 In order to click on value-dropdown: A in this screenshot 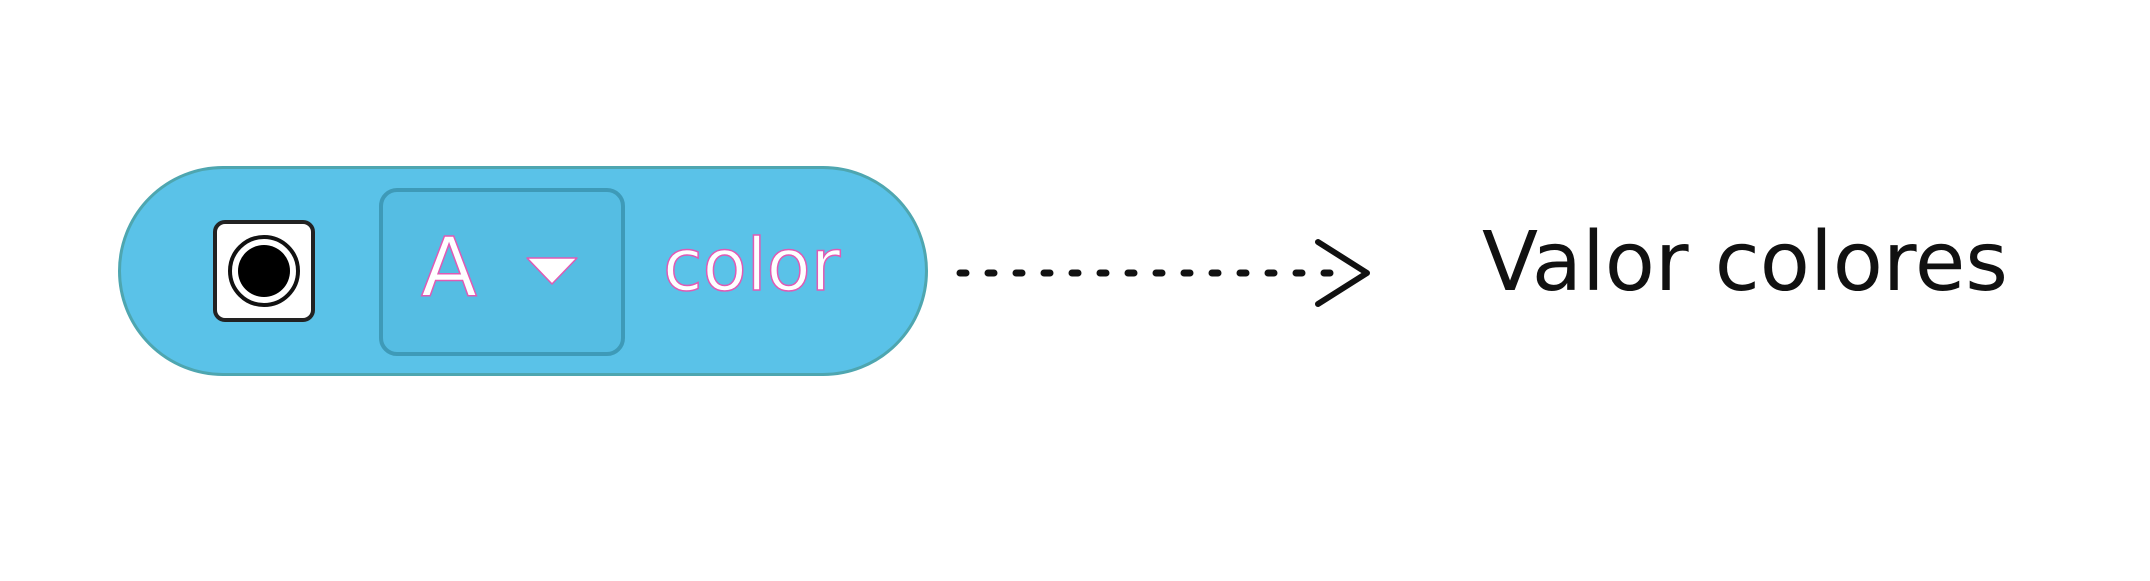, I will do `click(502, 272)`.